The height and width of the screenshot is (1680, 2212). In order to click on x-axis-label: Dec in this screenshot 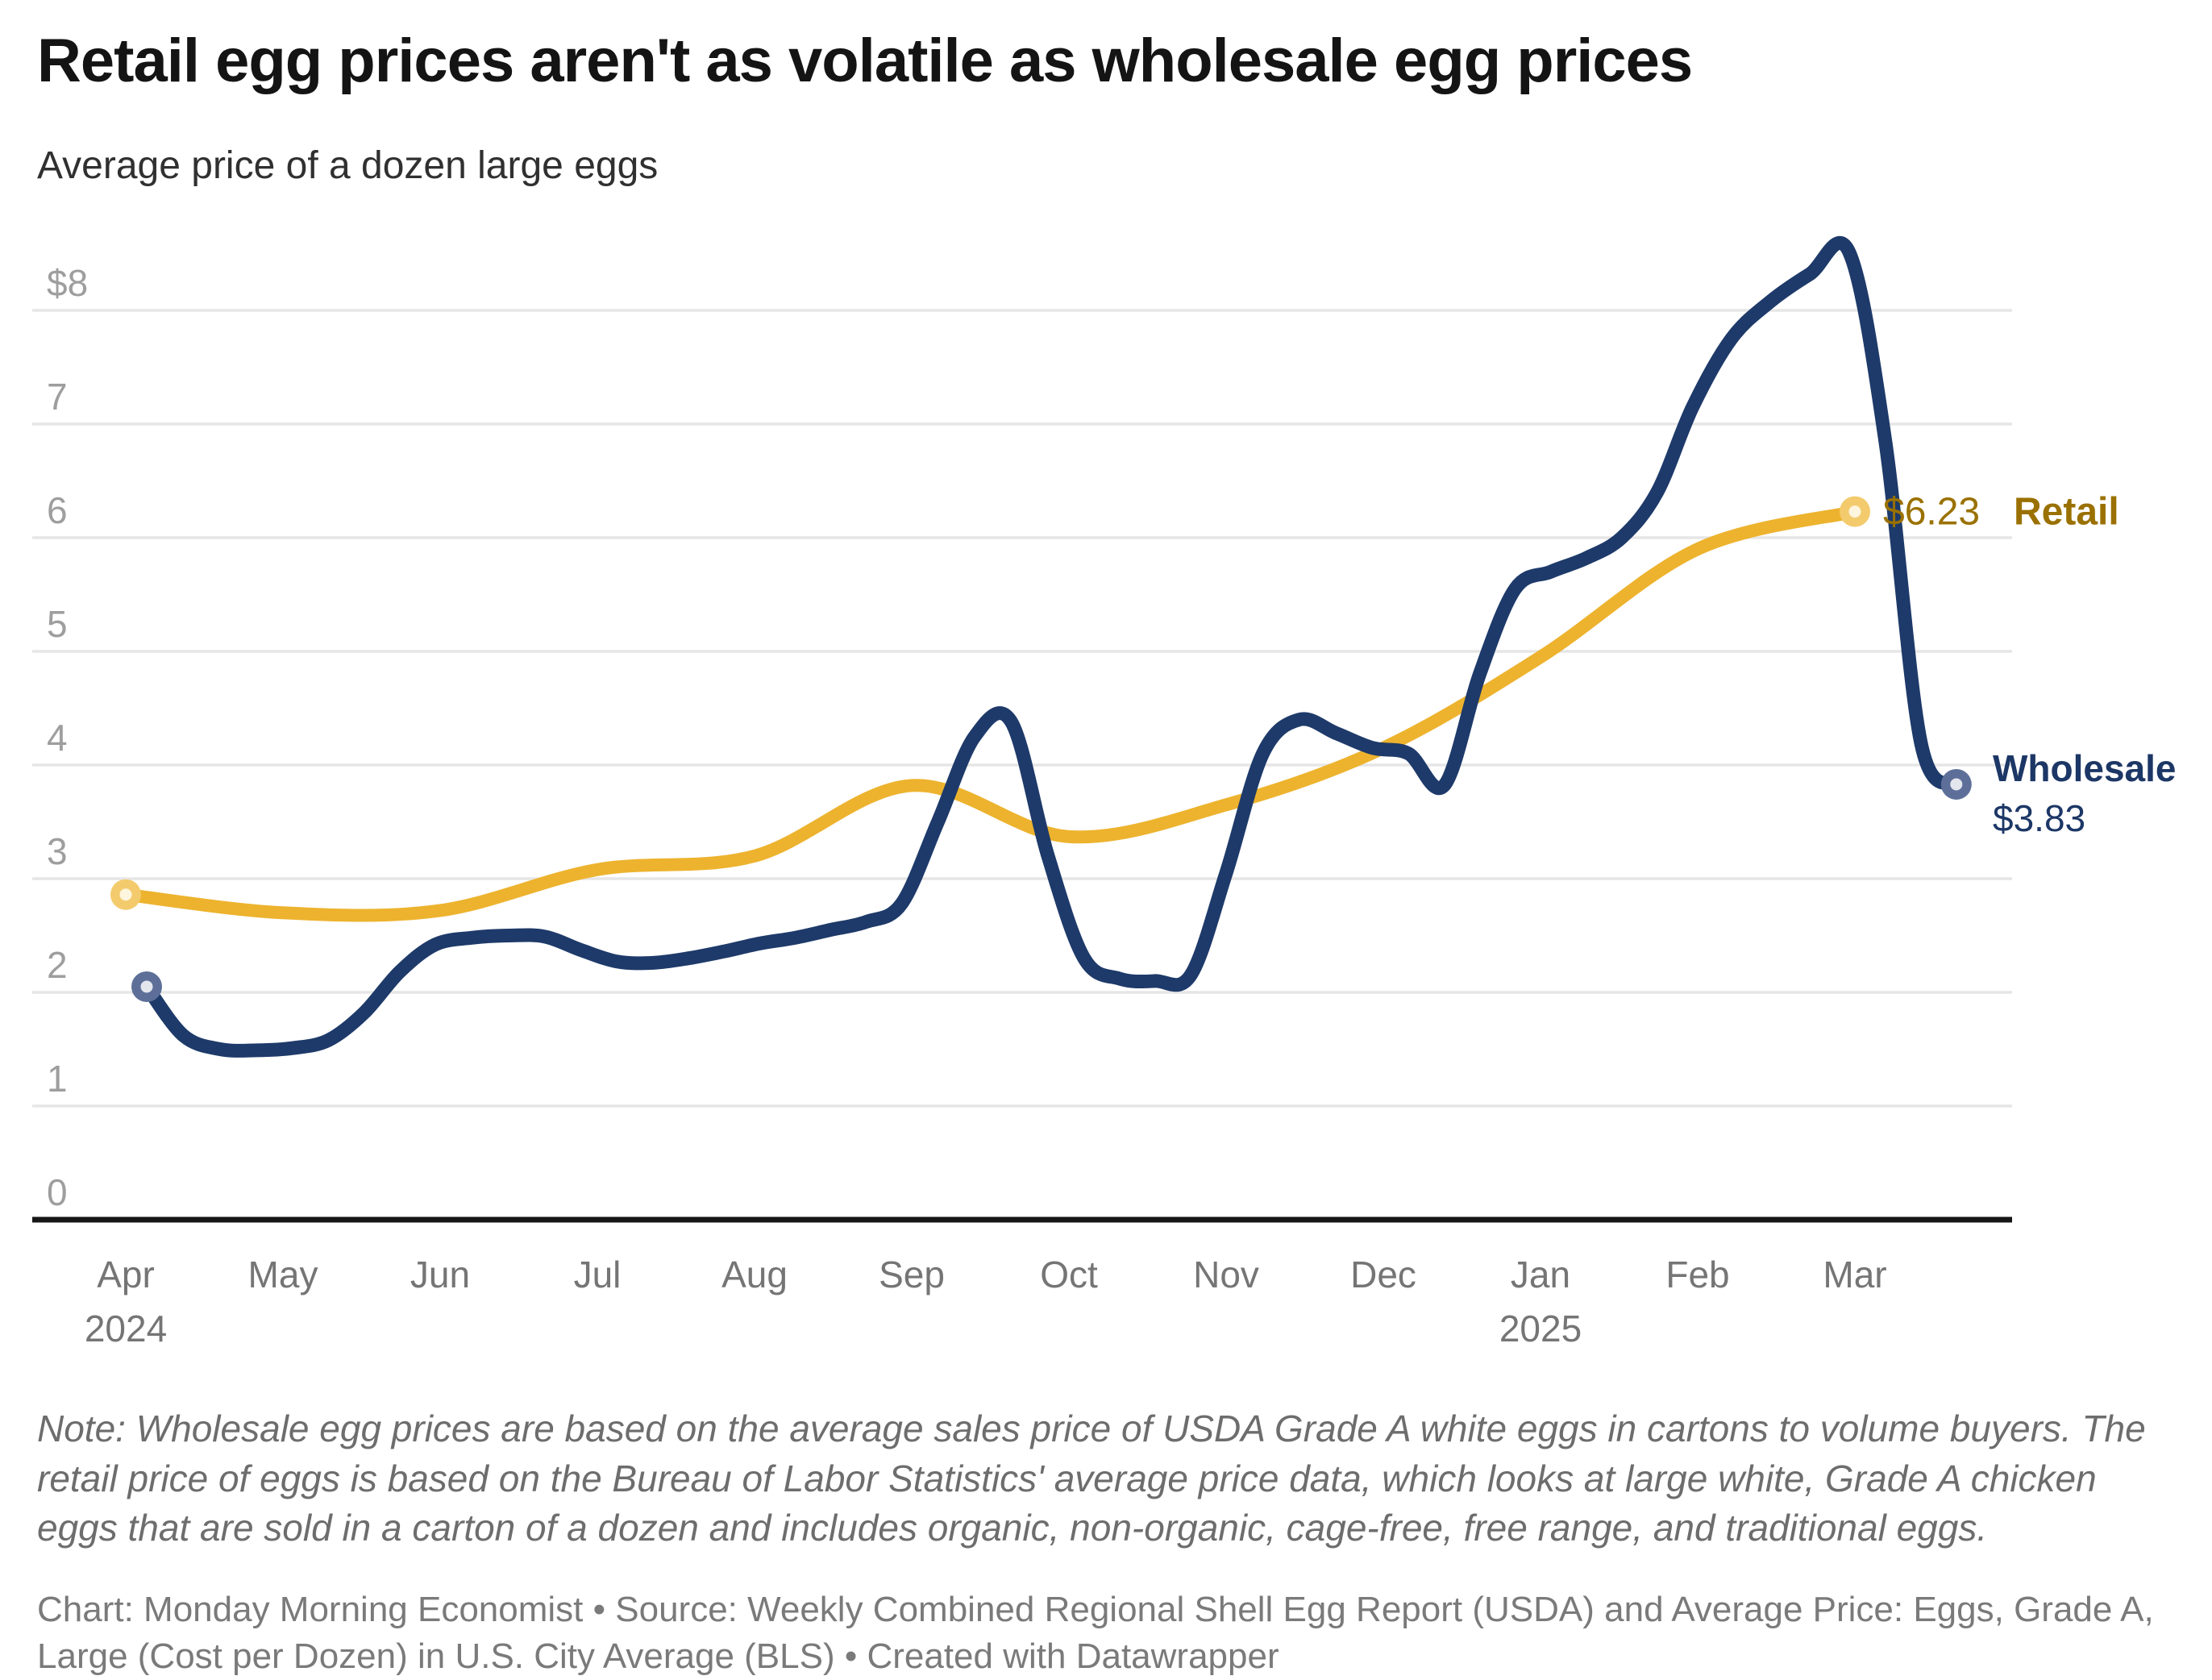, I will do `click(1383, 1274)`.